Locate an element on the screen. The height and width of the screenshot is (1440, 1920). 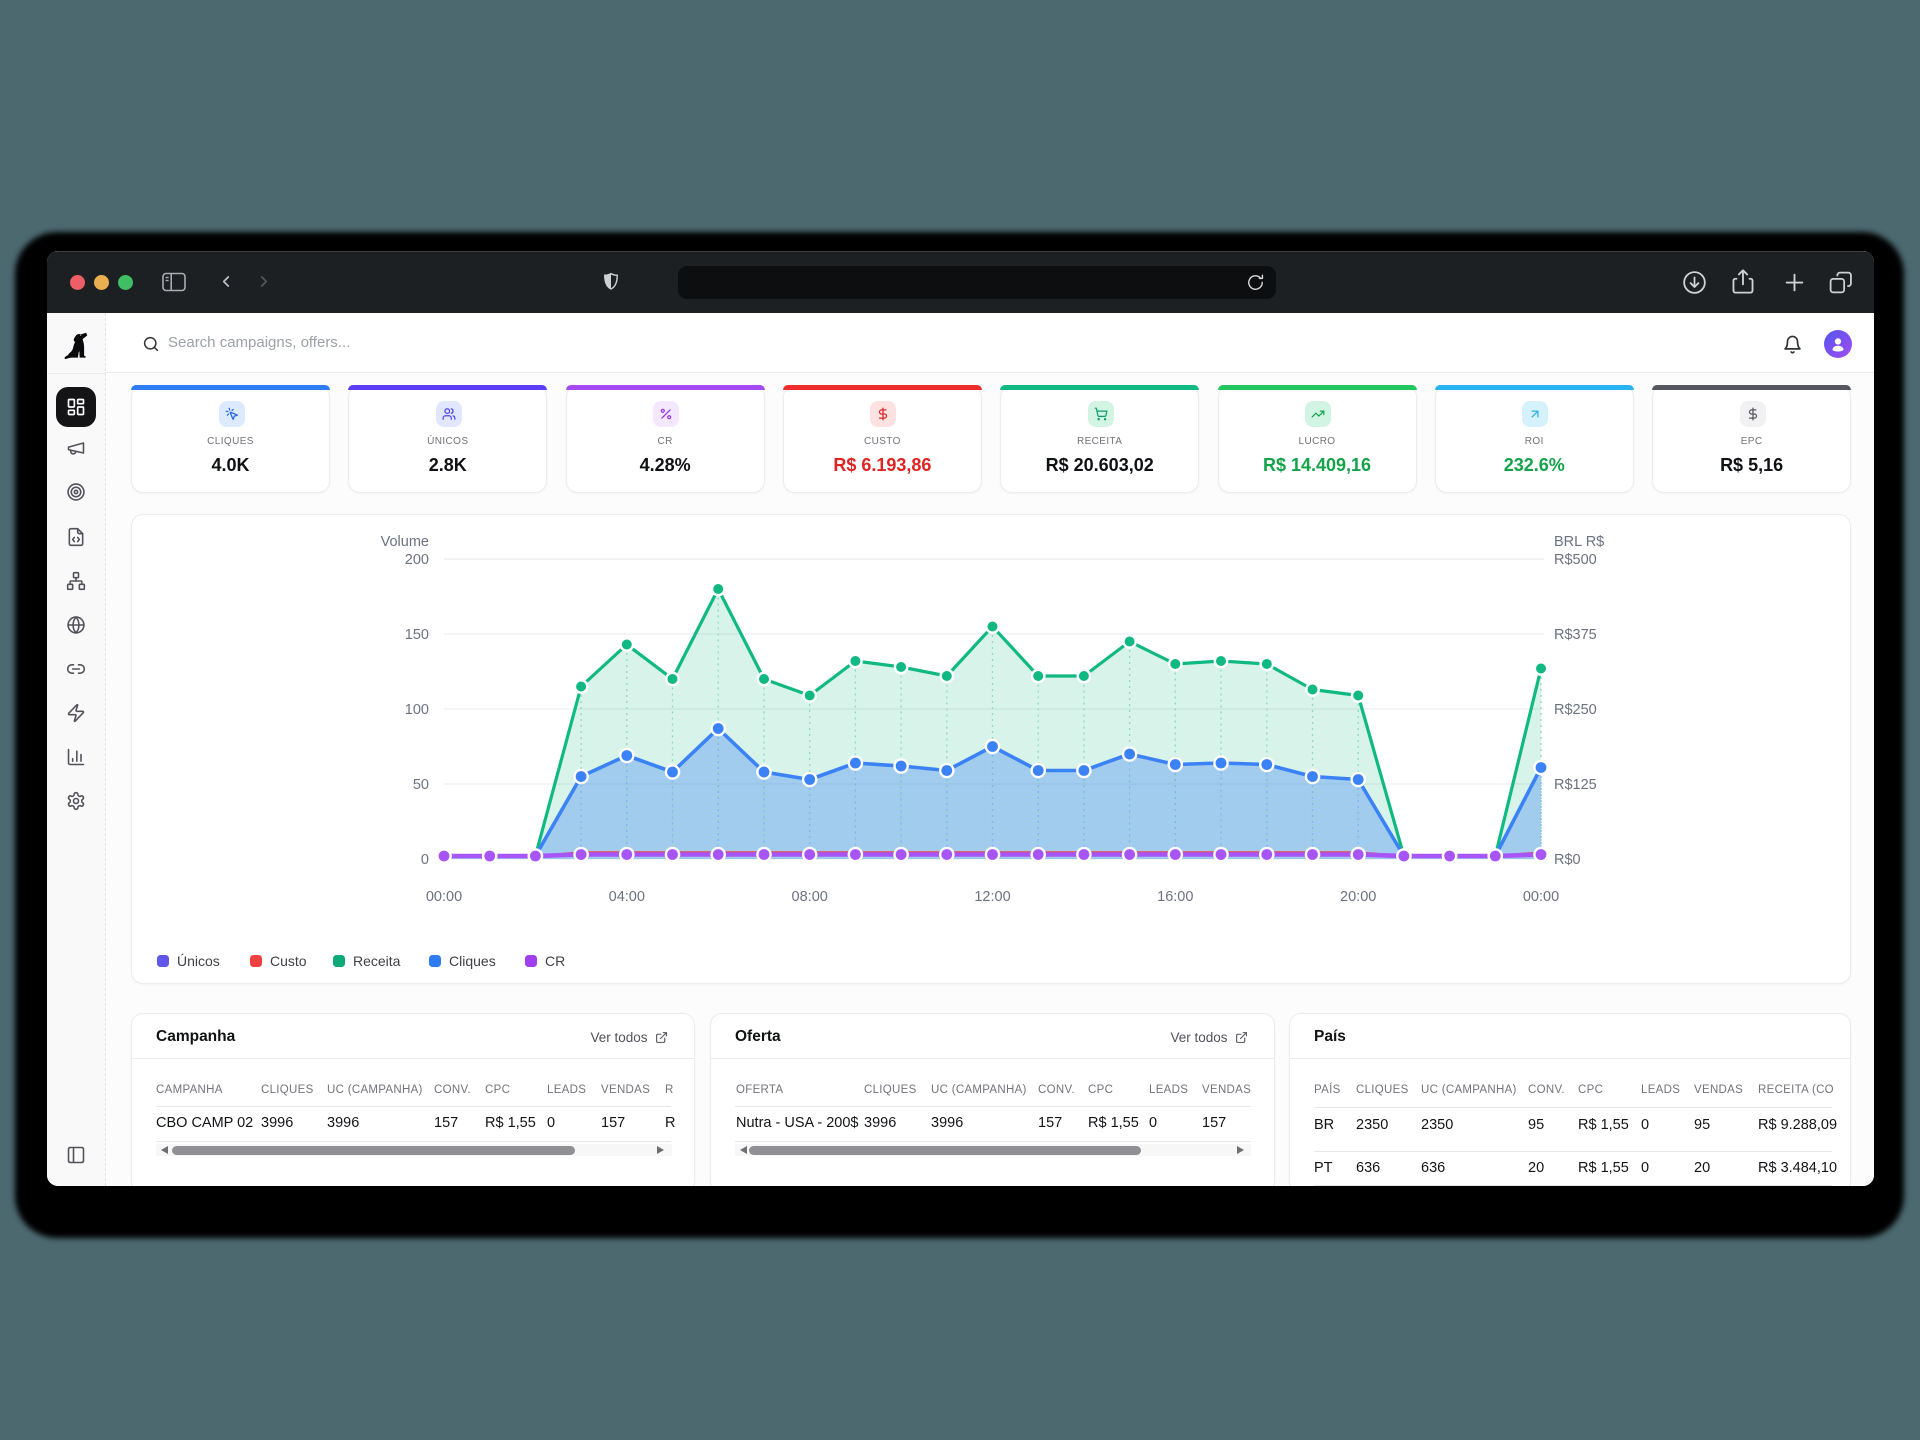
svg-text: 04:00 is located at coordinates (627, 897).